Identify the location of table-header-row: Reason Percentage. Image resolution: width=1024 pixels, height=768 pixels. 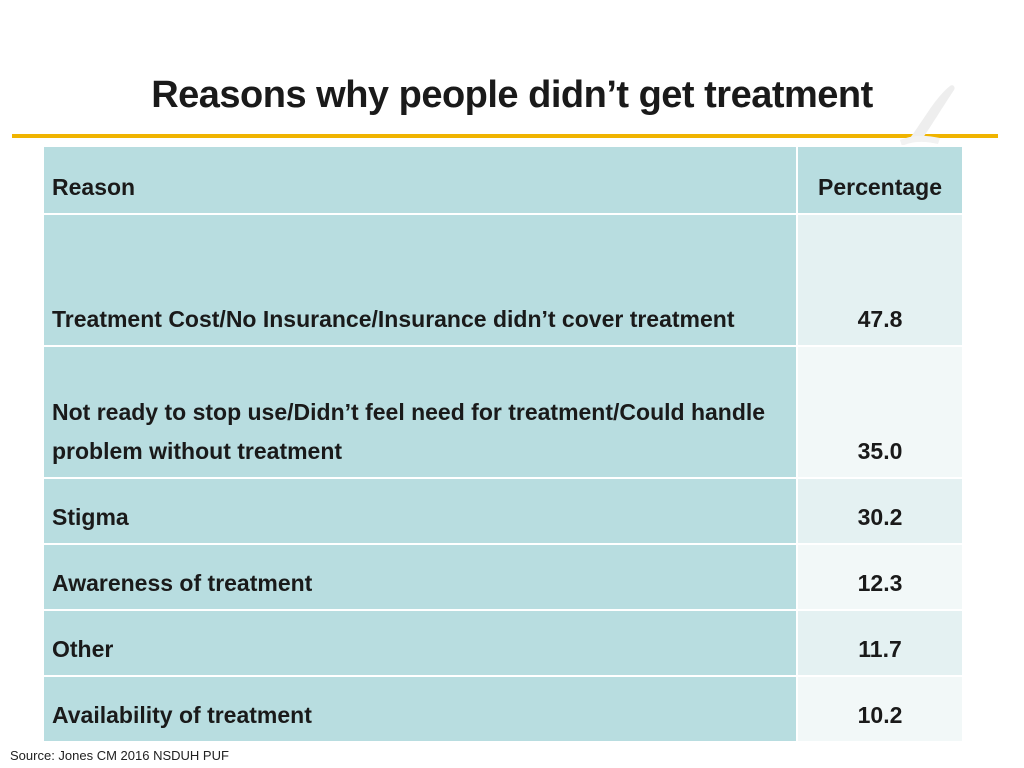
(503, 180).